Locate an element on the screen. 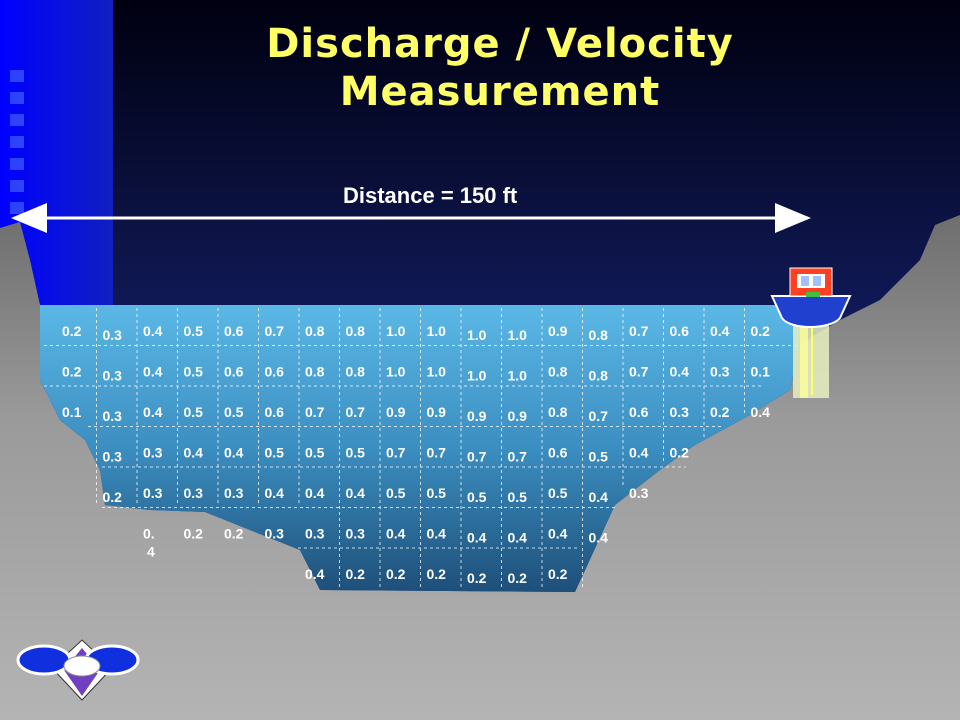 The image size is (960, 720). title-line-2: Measurement is located at coordinates (500, 92).